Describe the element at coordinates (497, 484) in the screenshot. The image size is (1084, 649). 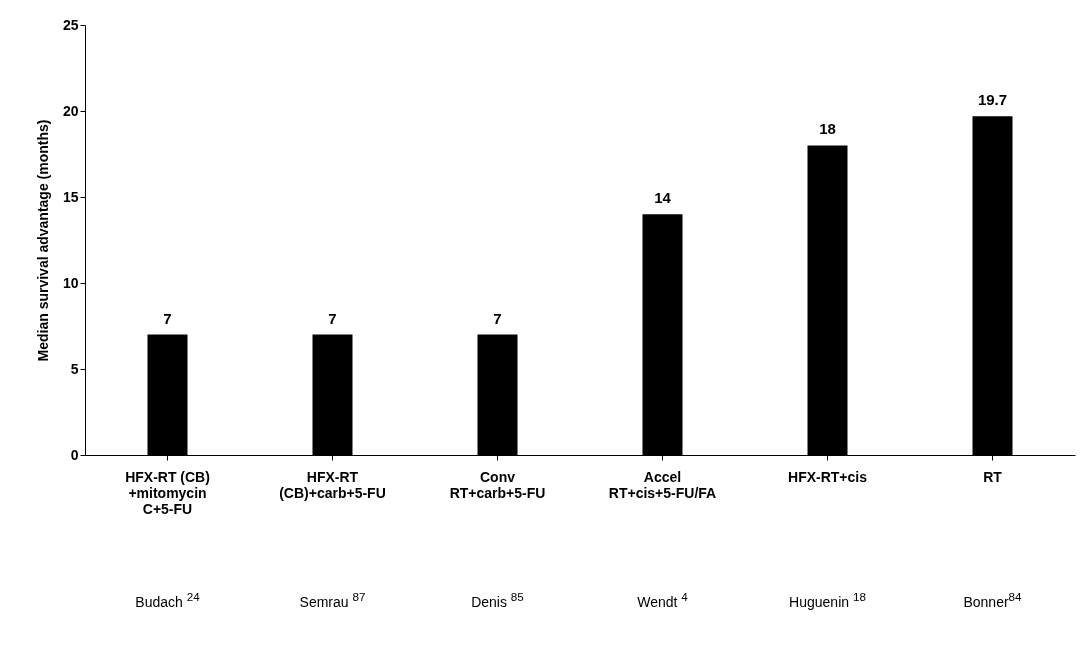
I see `x-tick-label: Conv RT+carb+5-FU` at that location.